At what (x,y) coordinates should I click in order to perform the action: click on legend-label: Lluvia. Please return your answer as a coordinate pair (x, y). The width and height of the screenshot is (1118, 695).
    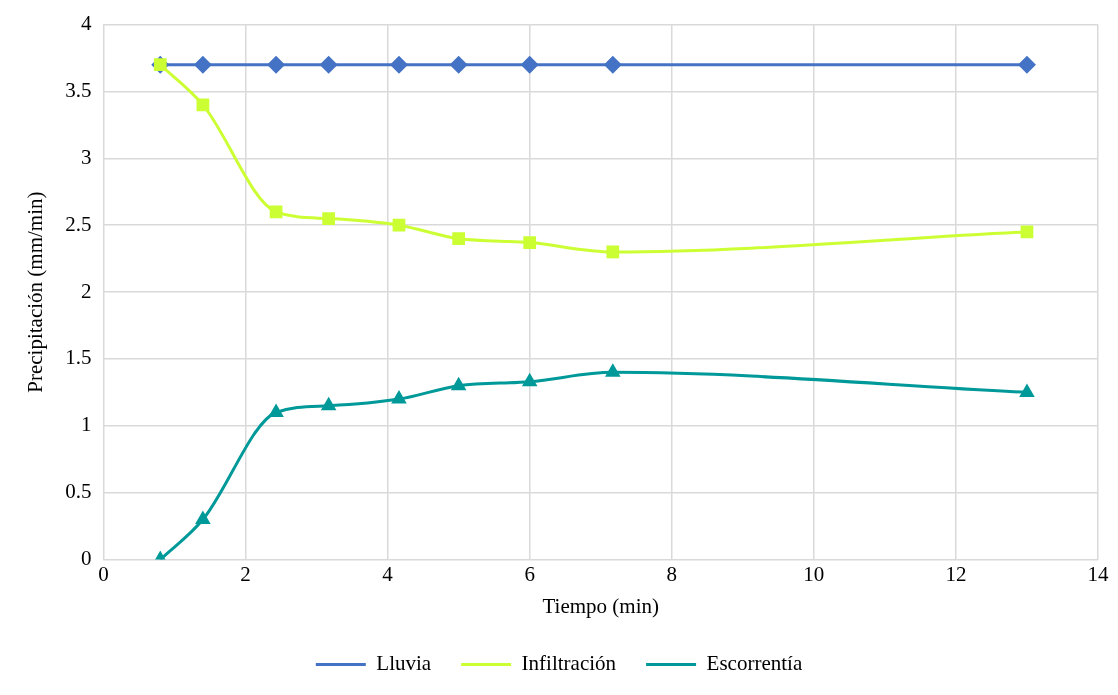
    Looking at the image, I should click on (404, 663).